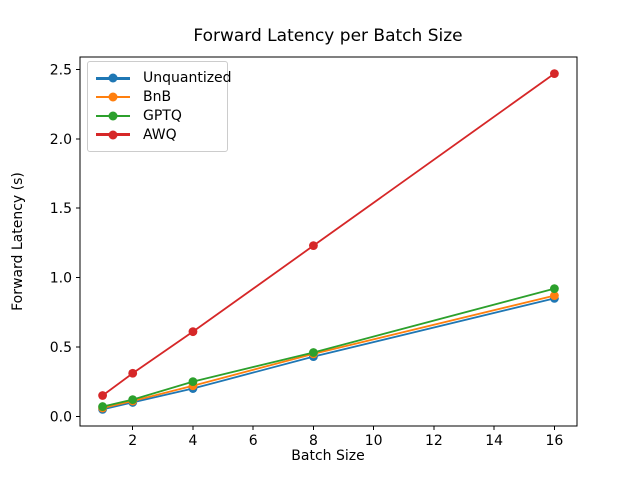  What do you see at coordinates (61, 209) in the screenshot?
I see `y-tick-label: 1.5` at bounding box center [61, 209].